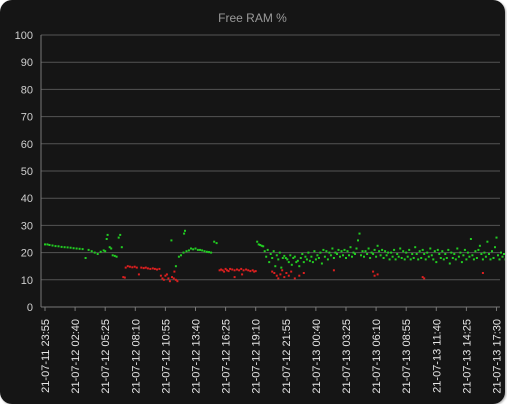 The height and width of the screenshot is (404, 507). What do you see at coordinates (287, 356) in the screenshot?
I see `x-tick-label: 21-07-12 21:55` at bounding box center [287, 356].